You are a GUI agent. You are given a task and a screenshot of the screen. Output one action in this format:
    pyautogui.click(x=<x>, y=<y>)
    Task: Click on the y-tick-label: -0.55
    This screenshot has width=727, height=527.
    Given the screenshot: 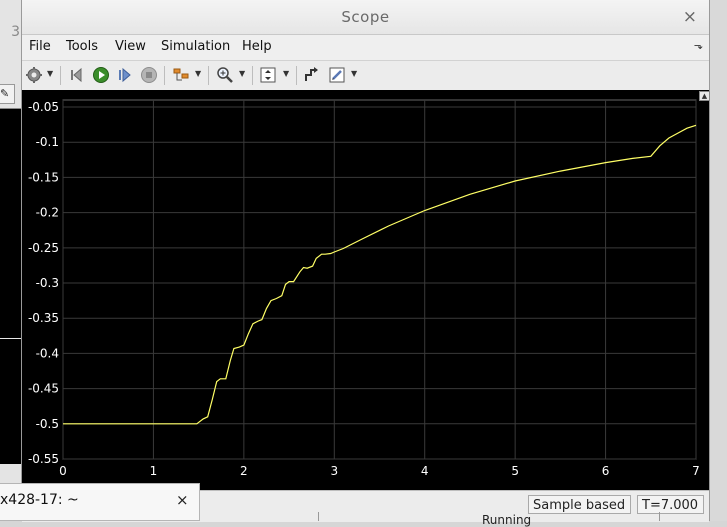 What is the action you would take?
    pyautogui.click(x=43, y=459)
    